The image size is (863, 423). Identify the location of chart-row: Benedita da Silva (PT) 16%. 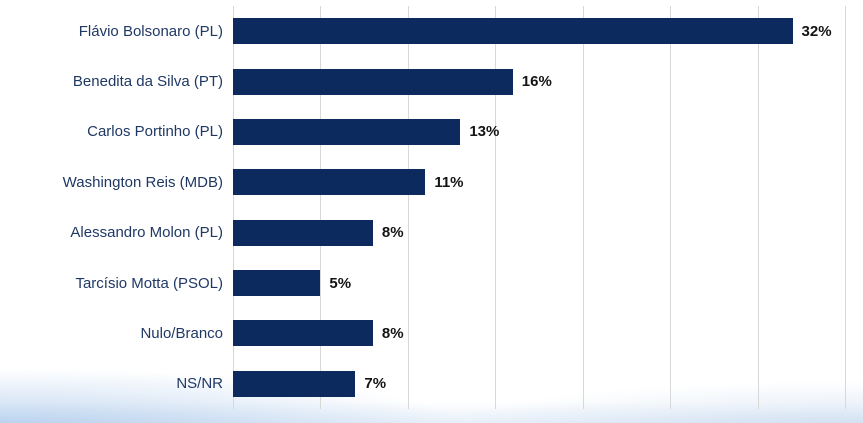
(422, 81).